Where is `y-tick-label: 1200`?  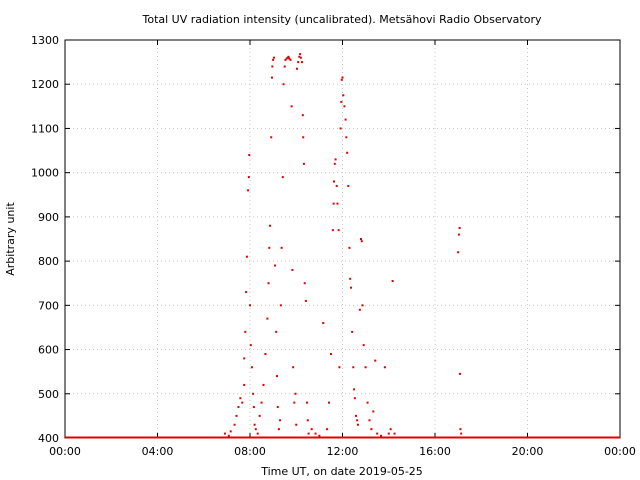
y-tick-label: 1200 is located at coordinates (45, 84).